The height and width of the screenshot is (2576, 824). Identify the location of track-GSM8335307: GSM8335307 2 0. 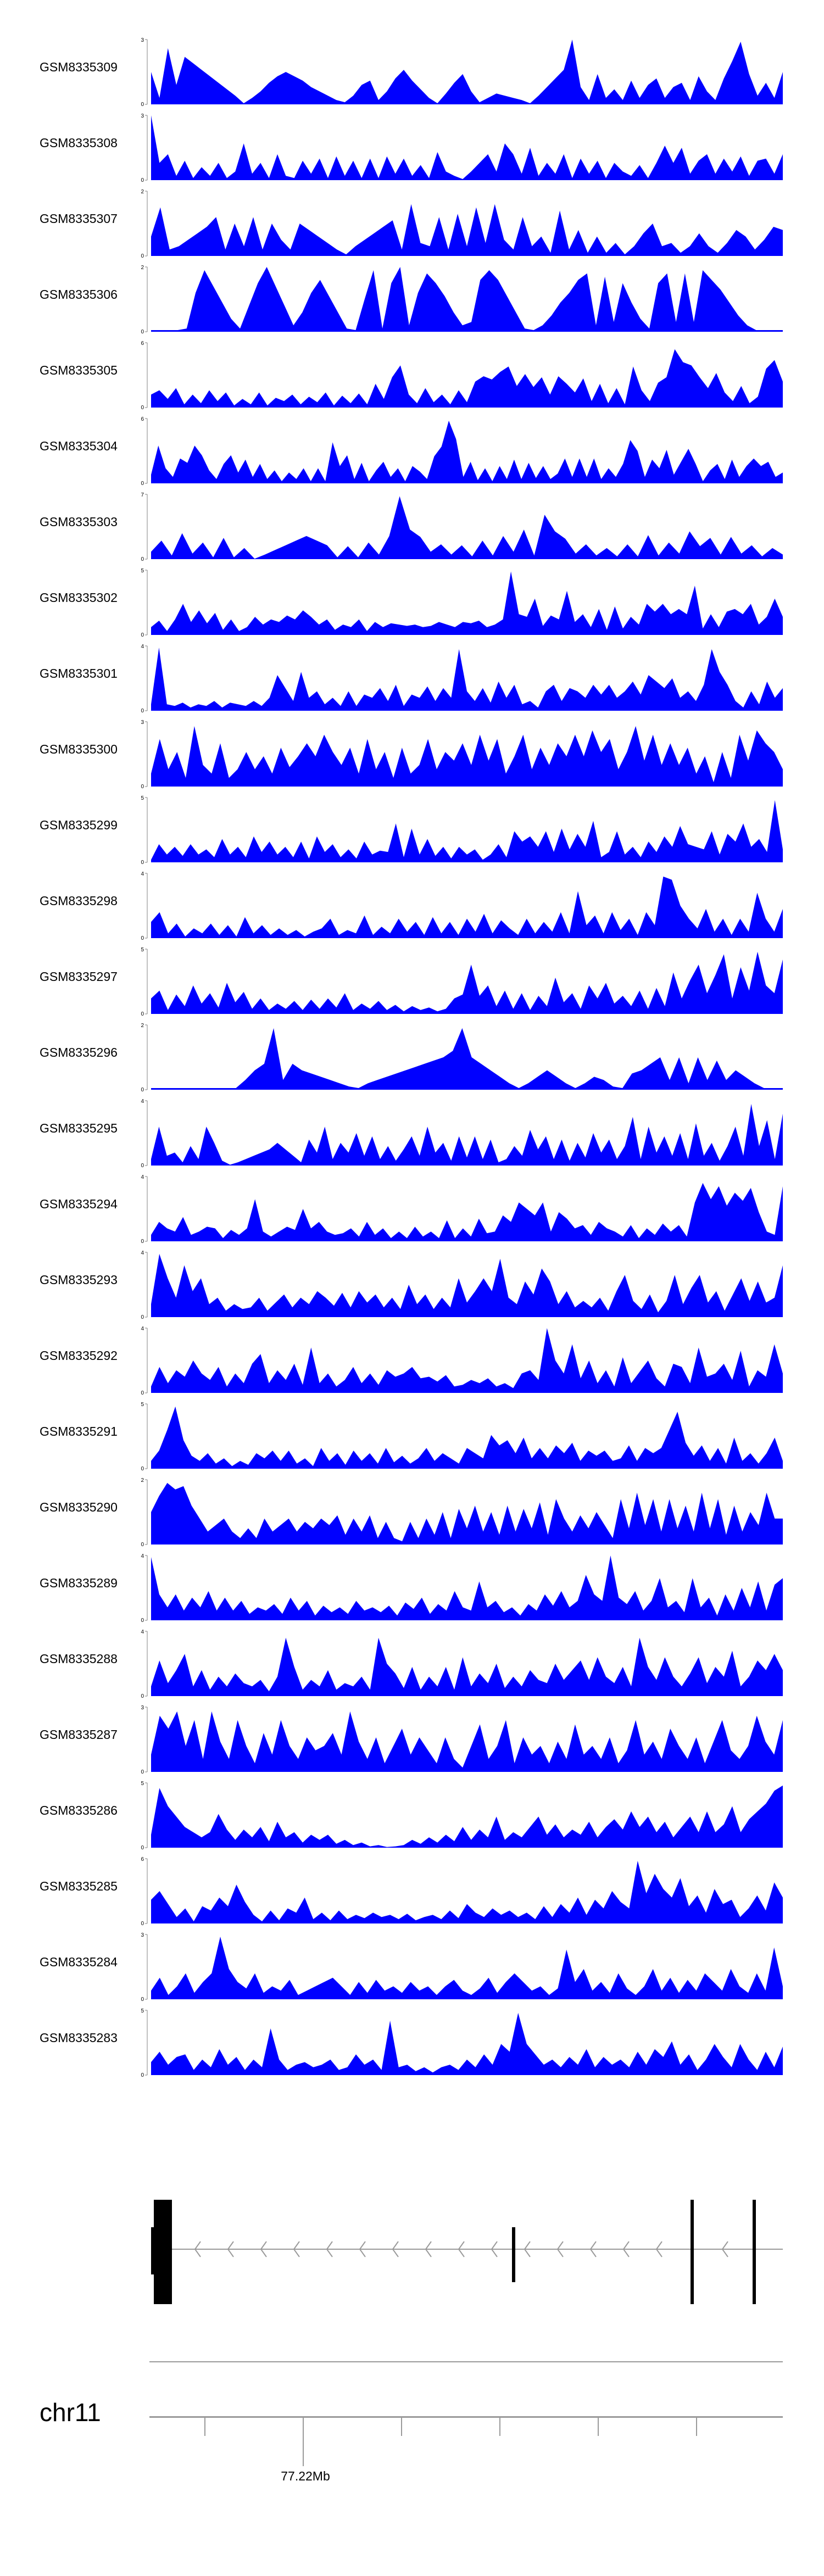
(411, 224).